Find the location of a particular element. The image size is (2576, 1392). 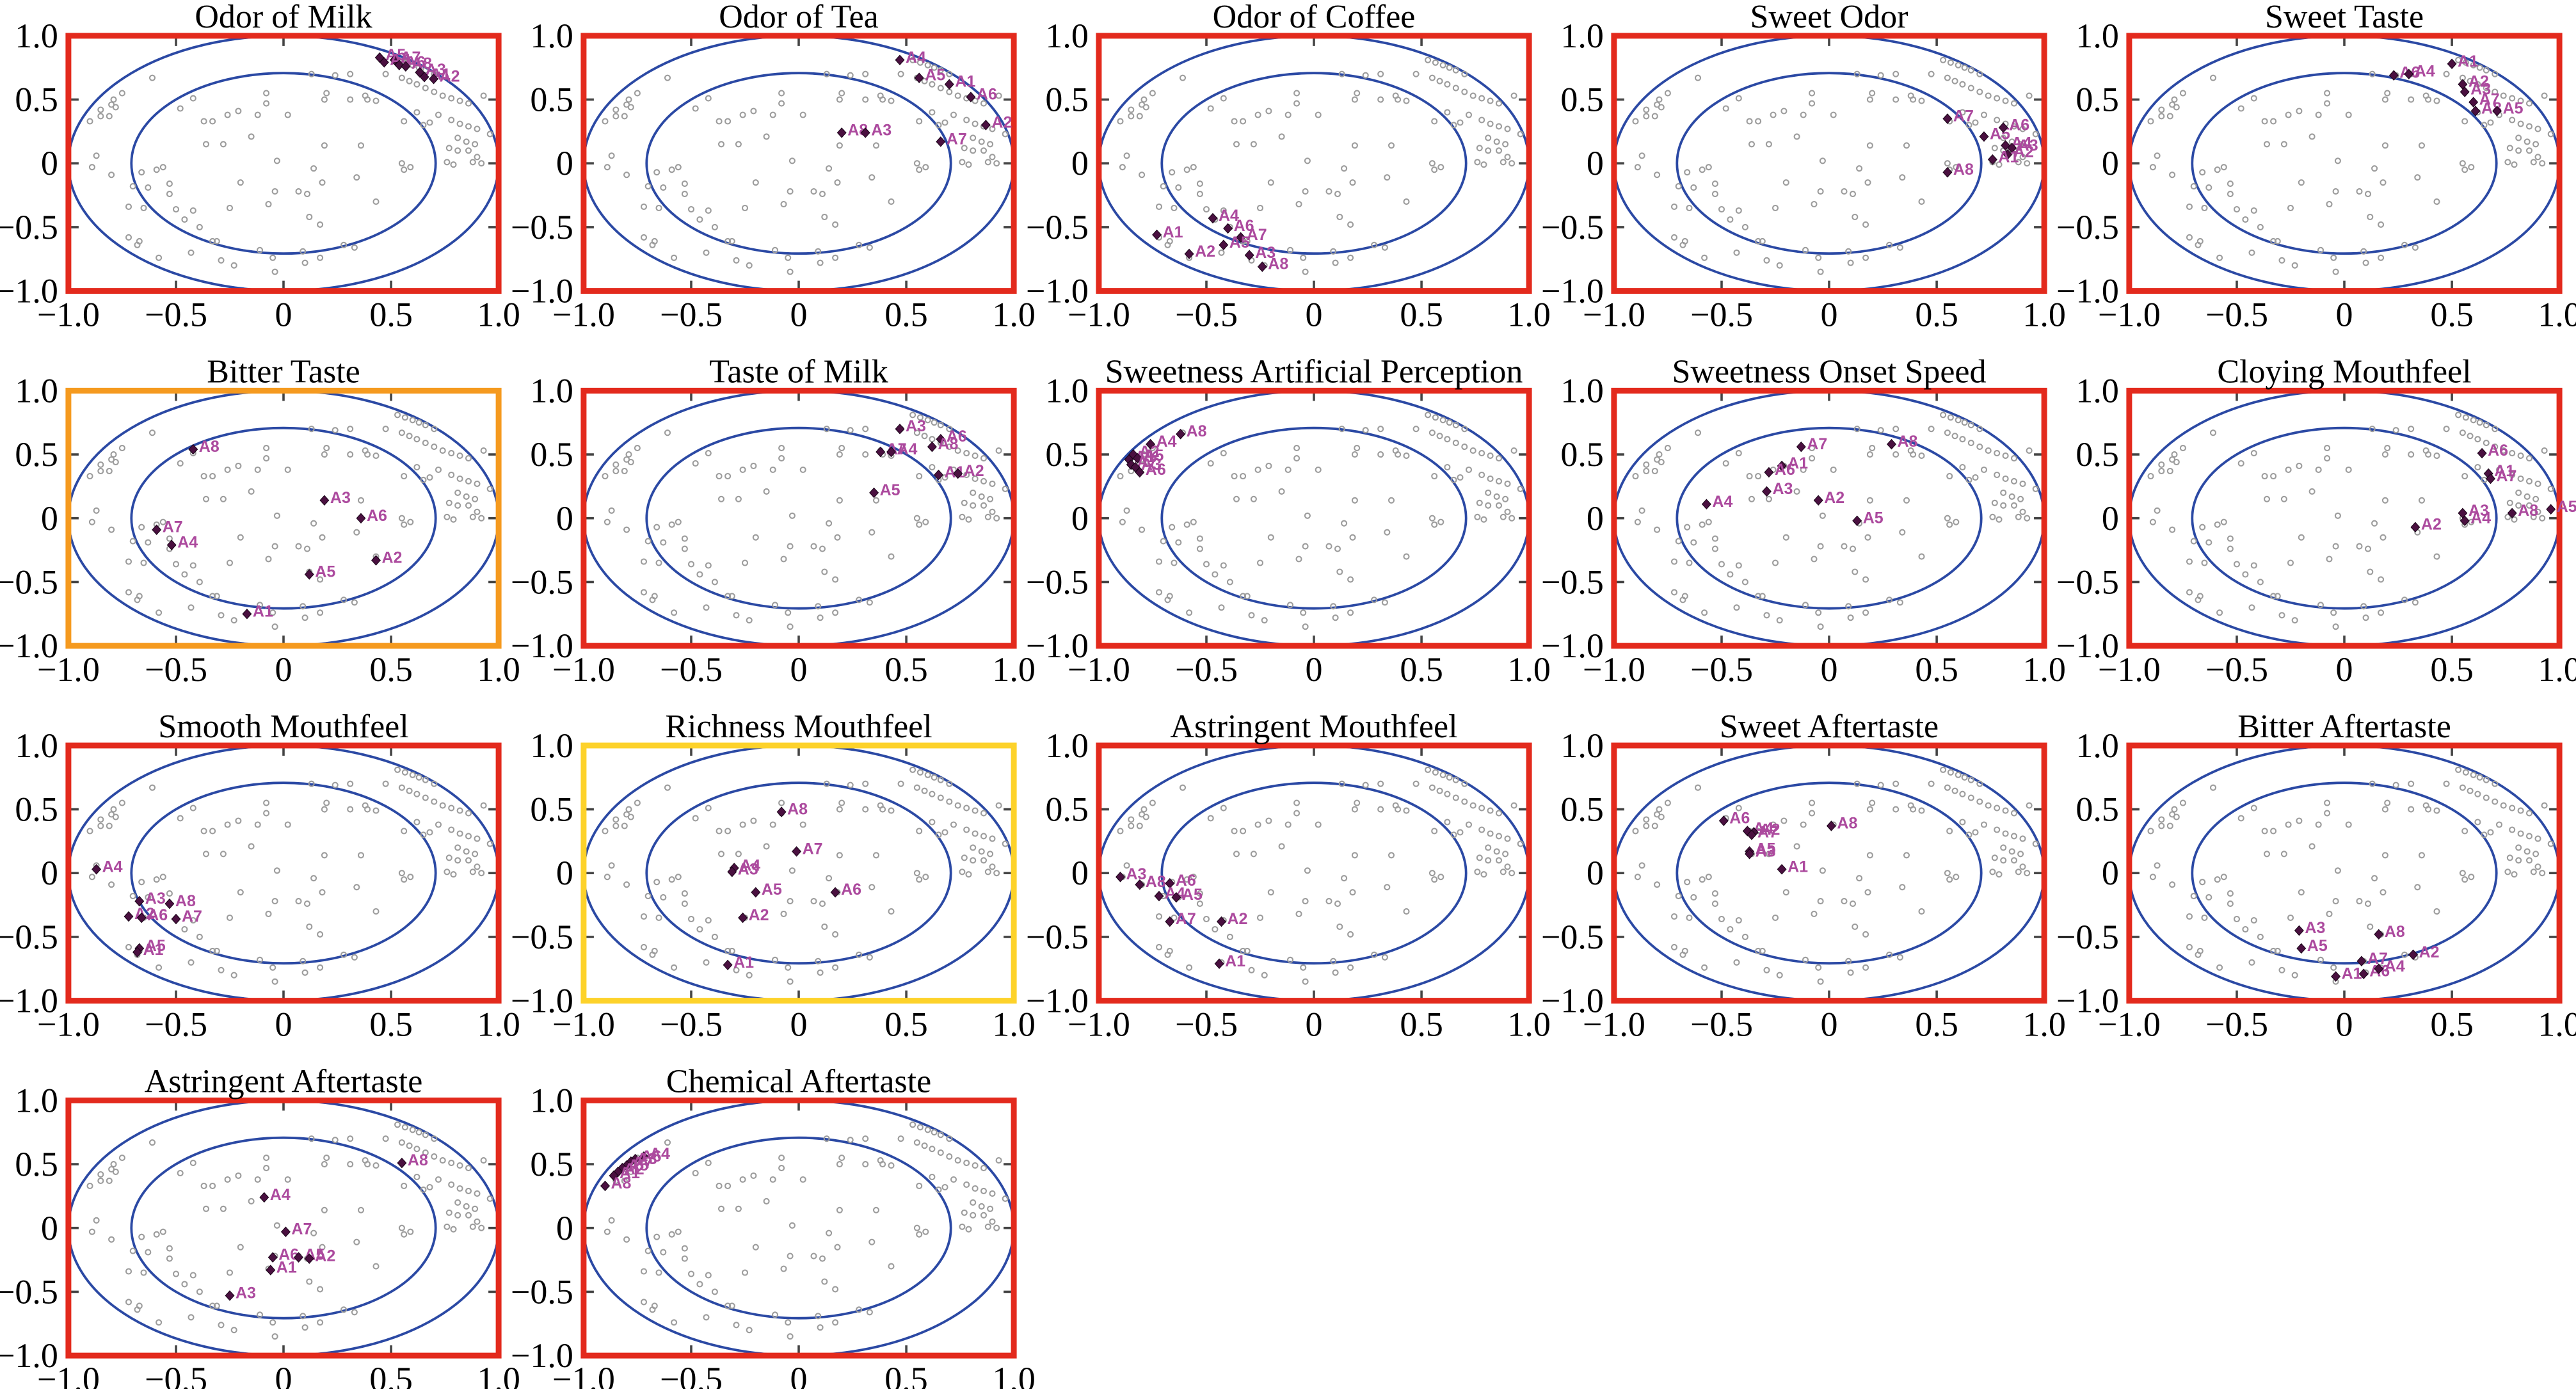

svg-text: Sweet Aftertaste is located at coordinates (1829, 726).